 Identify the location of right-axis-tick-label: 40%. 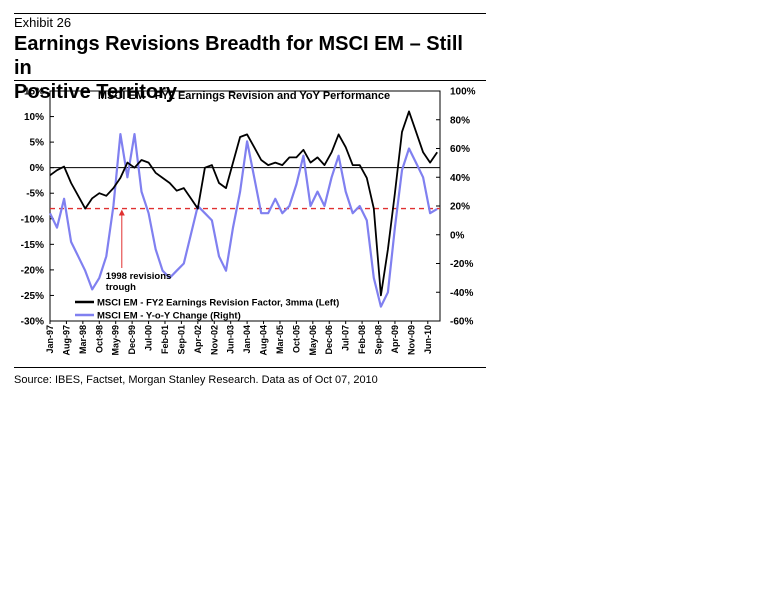
(460, 178).